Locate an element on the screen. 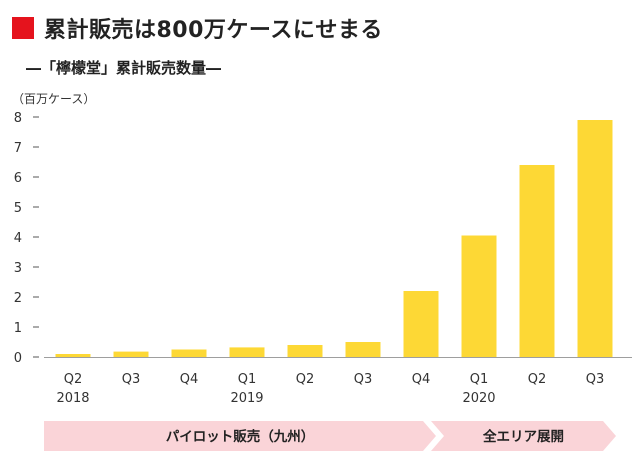 The height and width of the screenshot is (465, 640). chart-subtitle: ―「檸檬堂」累計販売数量― is located at coordinates (124, 68).